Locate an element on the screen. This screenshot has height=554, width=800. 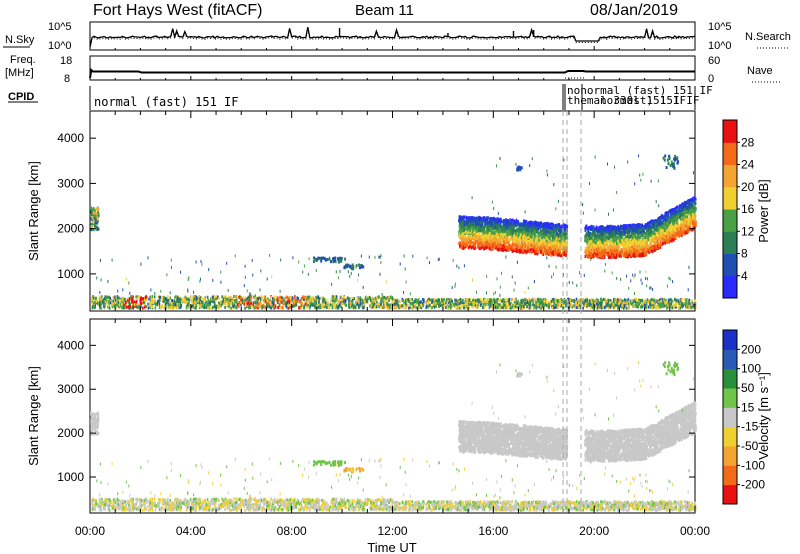
nave-label: Nave is located at coordinates (760, 71).